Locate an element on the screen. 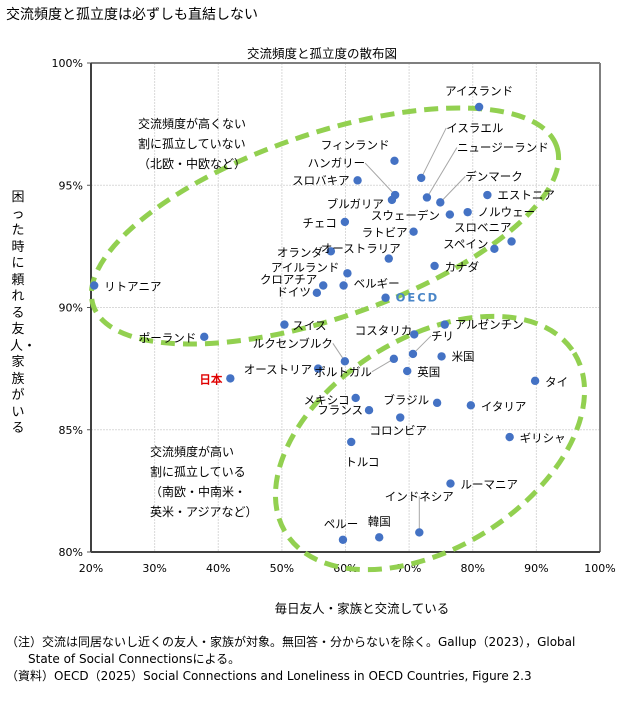 Image resolution: width=644 pixels, height=704 pixels. x-tick-label: 90% is located at coordinates (536, 568).